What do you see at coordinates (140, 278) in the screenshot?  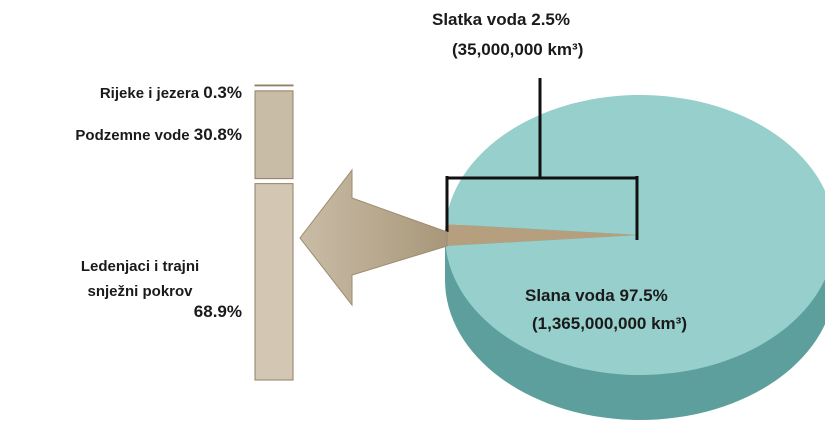 I see `category: Ledenjaci i trajni snježni pokrov` at bounding box center [140, 278].